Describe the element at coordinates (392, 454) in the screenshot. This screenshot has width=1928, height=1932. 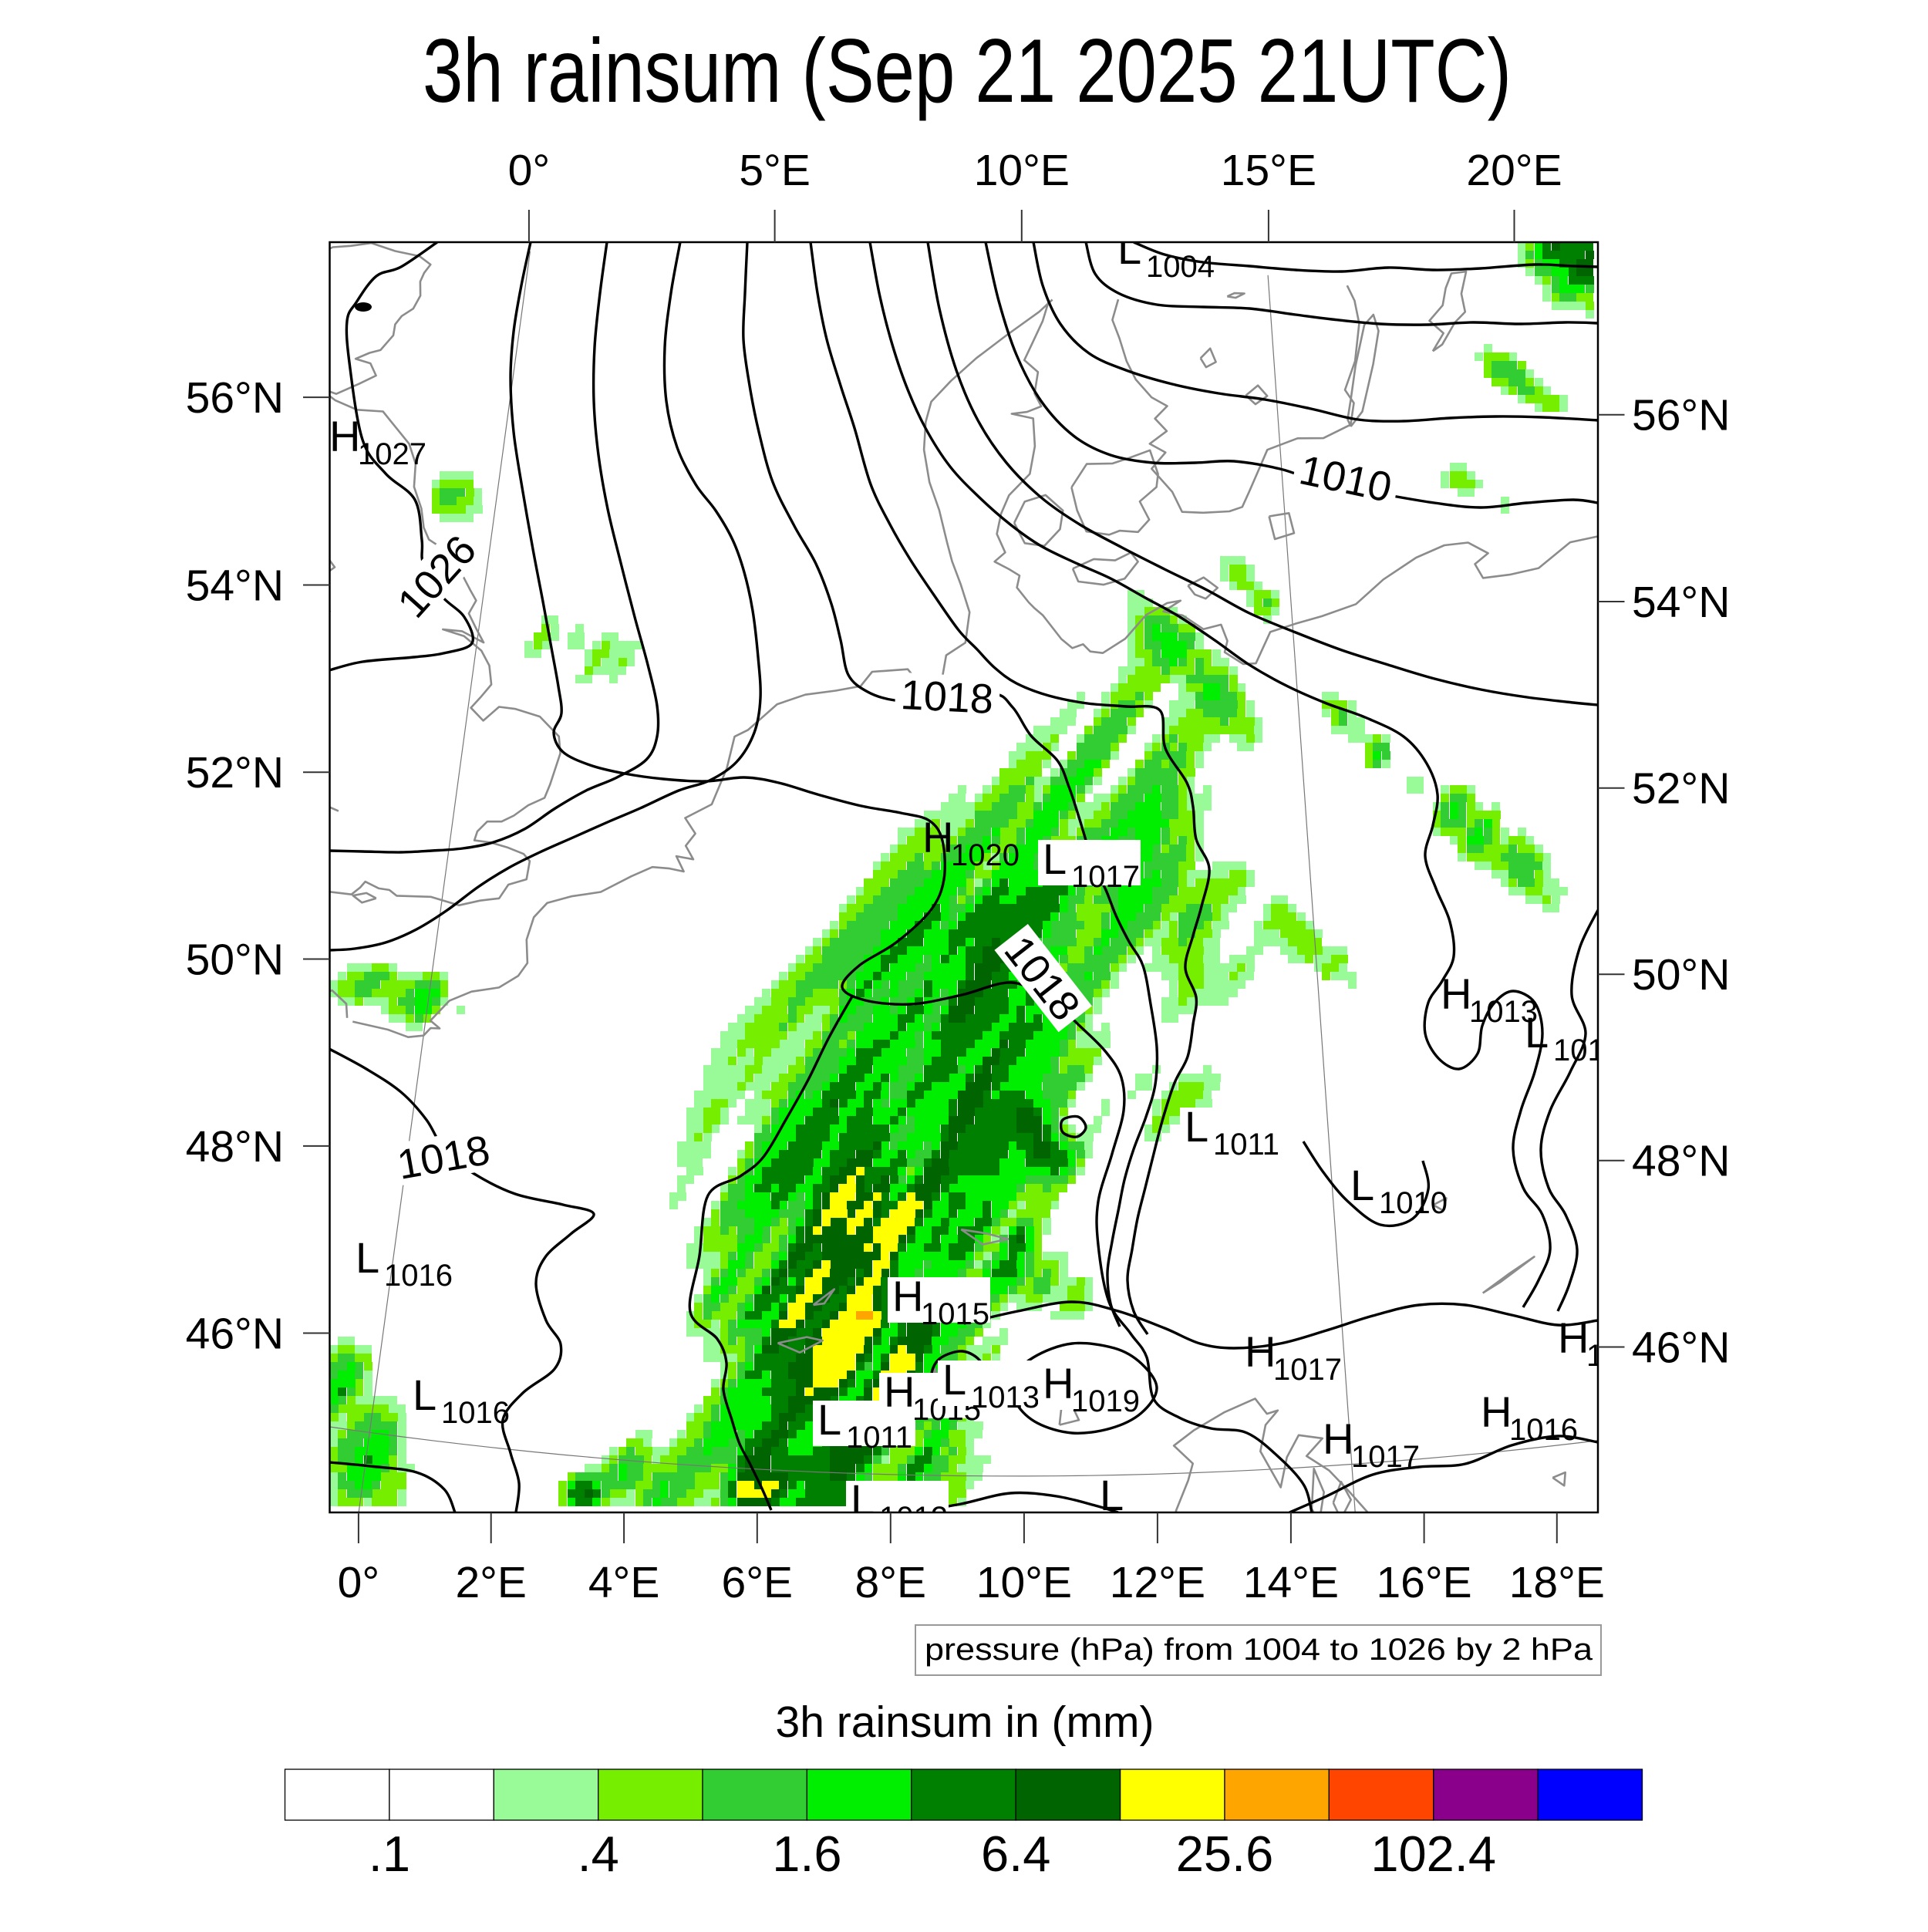
I see `svg-text: 1027` at that location.